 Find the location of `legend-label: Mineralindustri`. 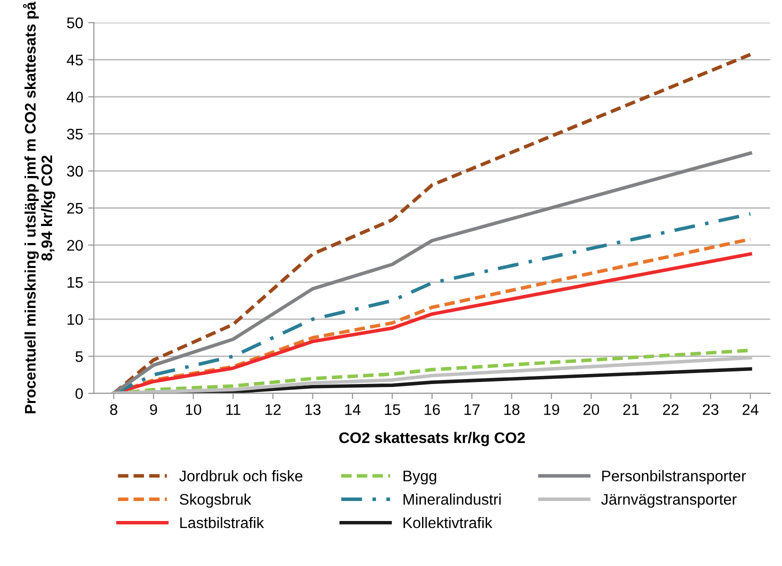

legend-label: Mineralindustri is located at coordinates (452, 499).